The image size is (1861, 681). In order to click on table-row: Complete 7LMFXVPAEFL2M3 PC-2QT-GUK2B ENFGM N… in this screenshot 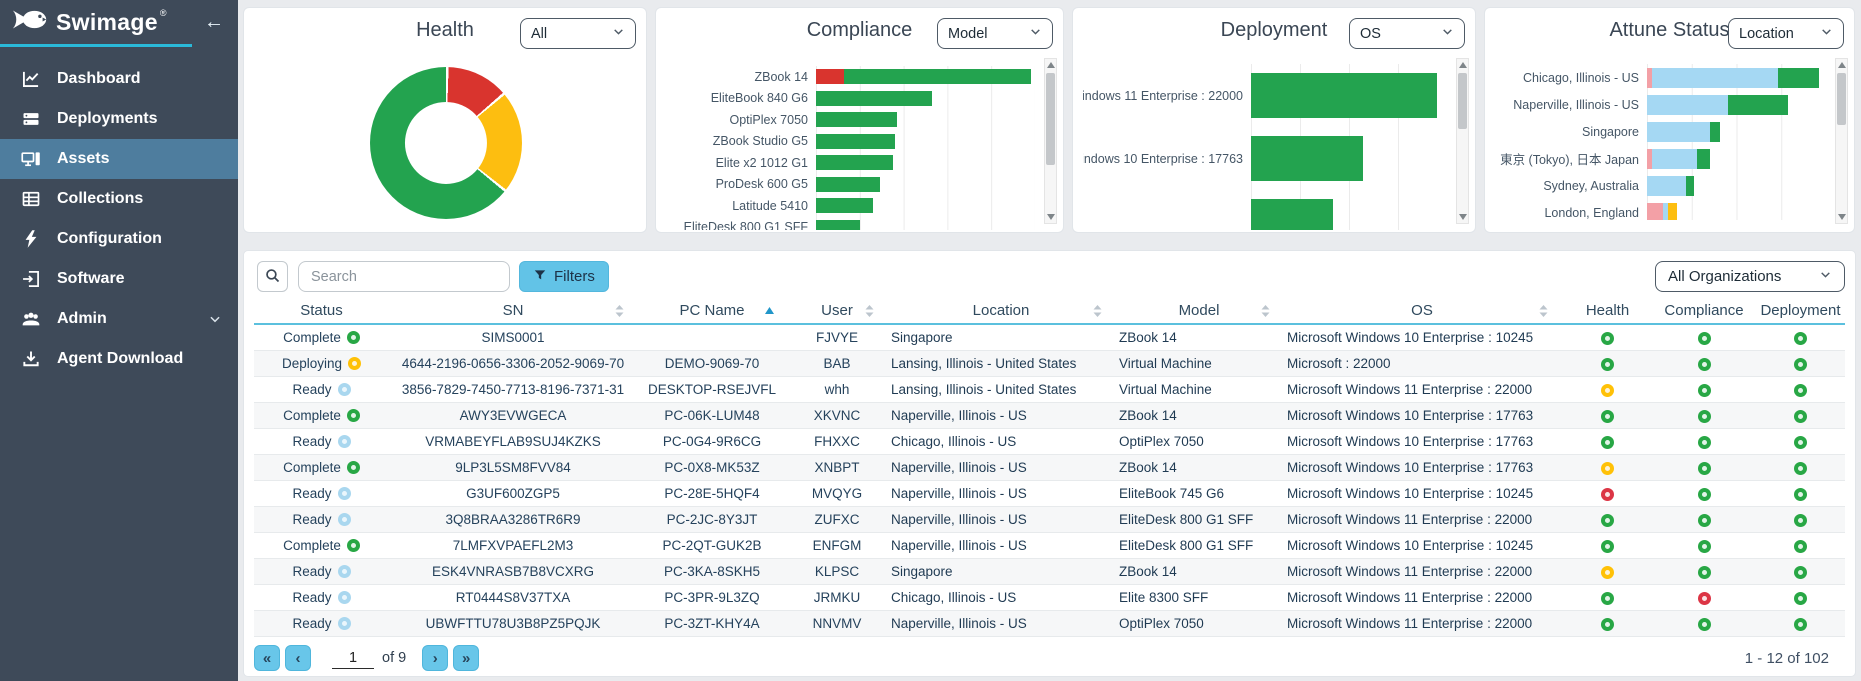, I will do `click(1049, 546)`.